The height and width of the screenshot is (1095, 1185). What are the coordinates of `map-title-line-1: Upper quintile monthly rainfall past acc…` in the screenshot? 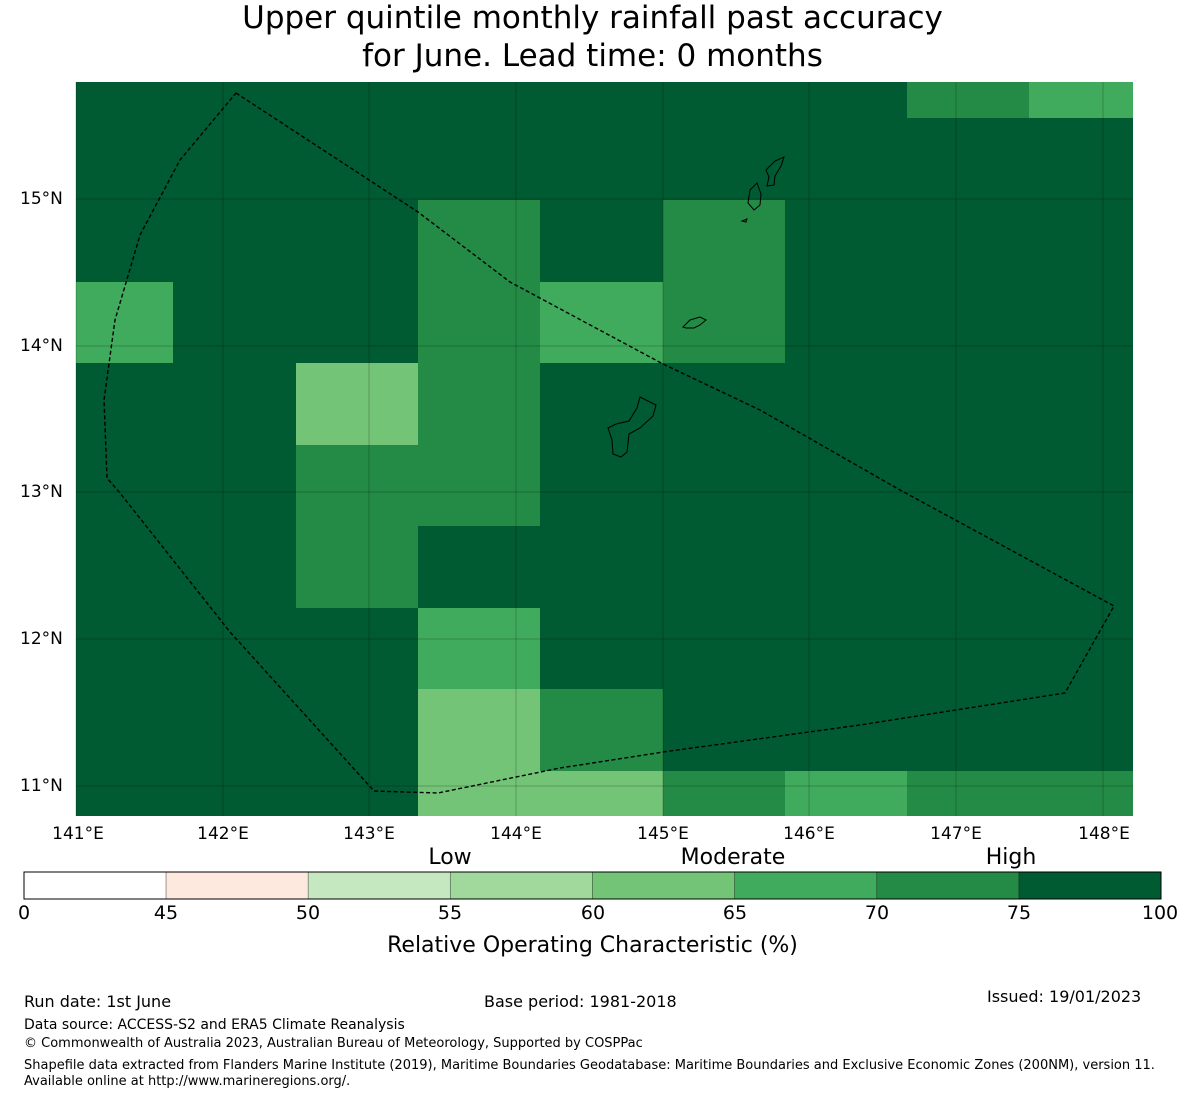 It's located at (592, 18).